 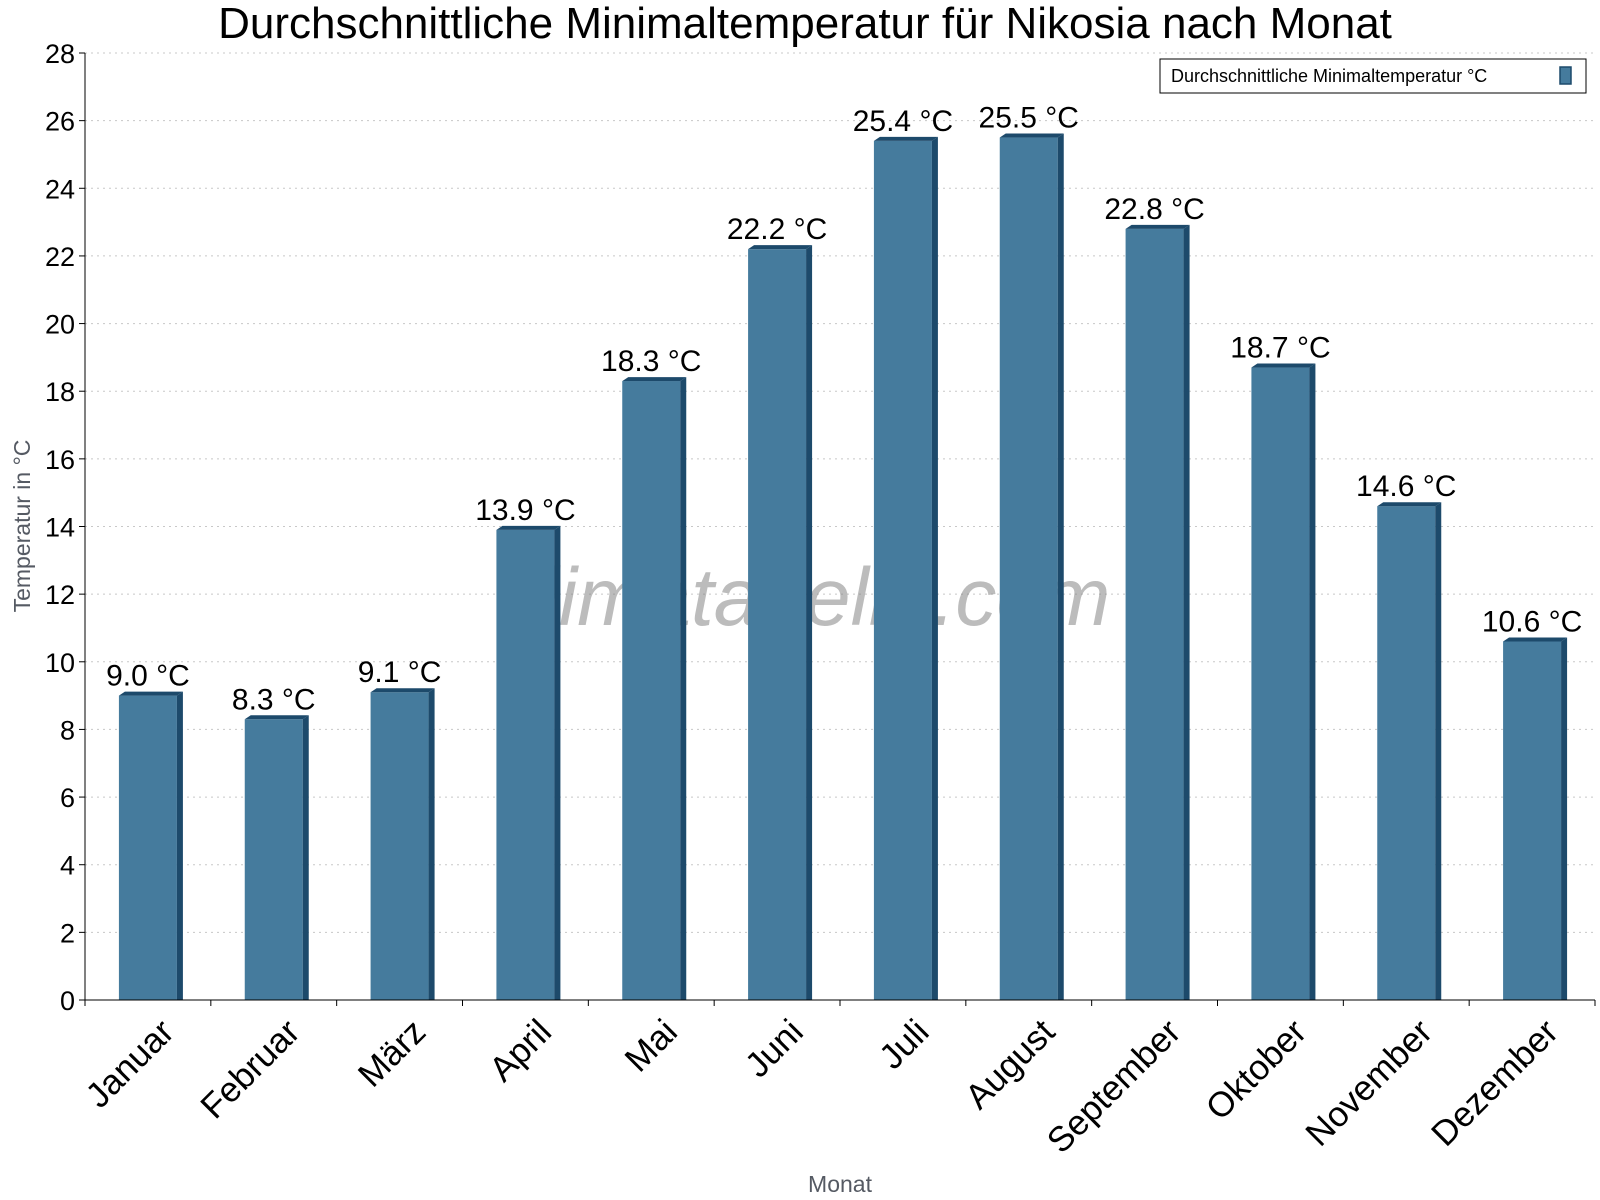 What do you see at coordinates (60, 122) in the screenshot?
I see `y-tick-label: 26` at bounding box center [60, 122].